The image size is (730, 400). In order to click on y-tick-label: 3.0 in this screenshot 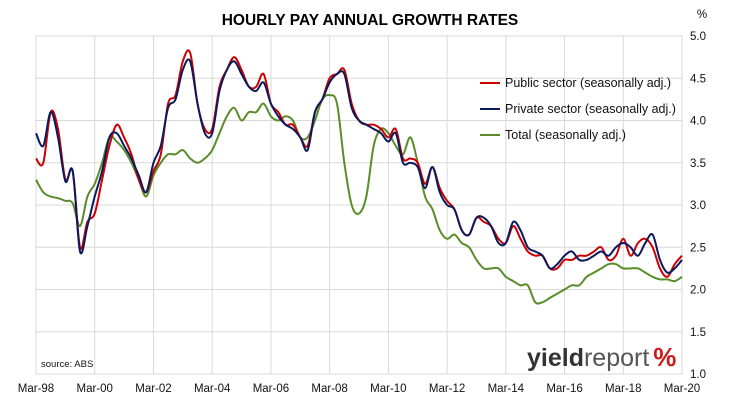, I will do `click(698, 206)`.